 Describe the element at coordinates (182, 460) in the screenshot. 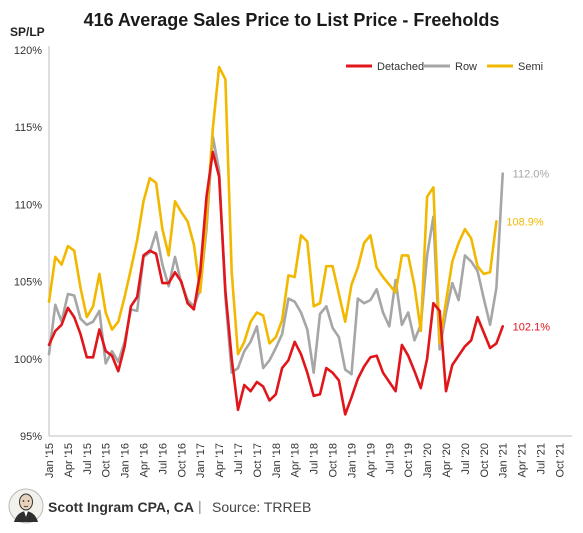

I see `x-tick-label: Oct '16` at that location.